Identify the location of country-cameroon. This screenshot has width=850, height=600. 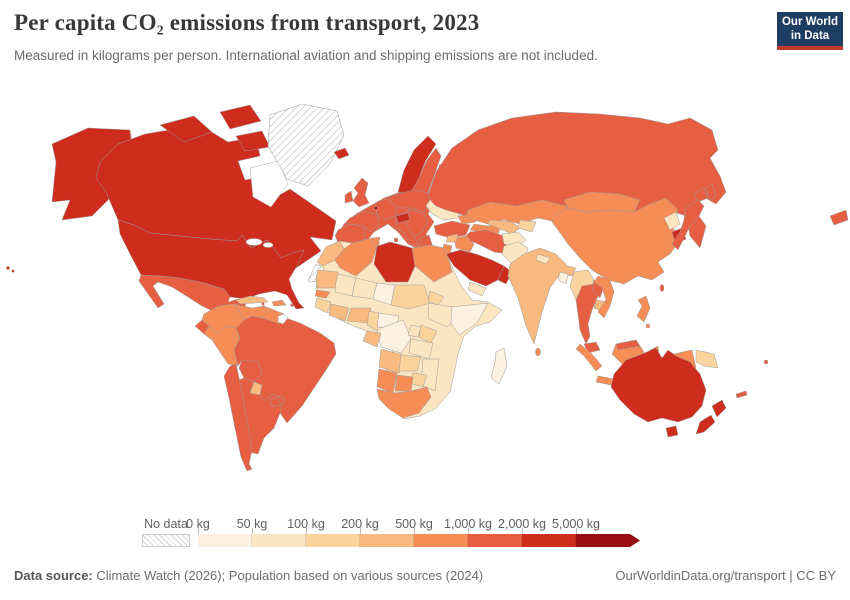
(373, 321).